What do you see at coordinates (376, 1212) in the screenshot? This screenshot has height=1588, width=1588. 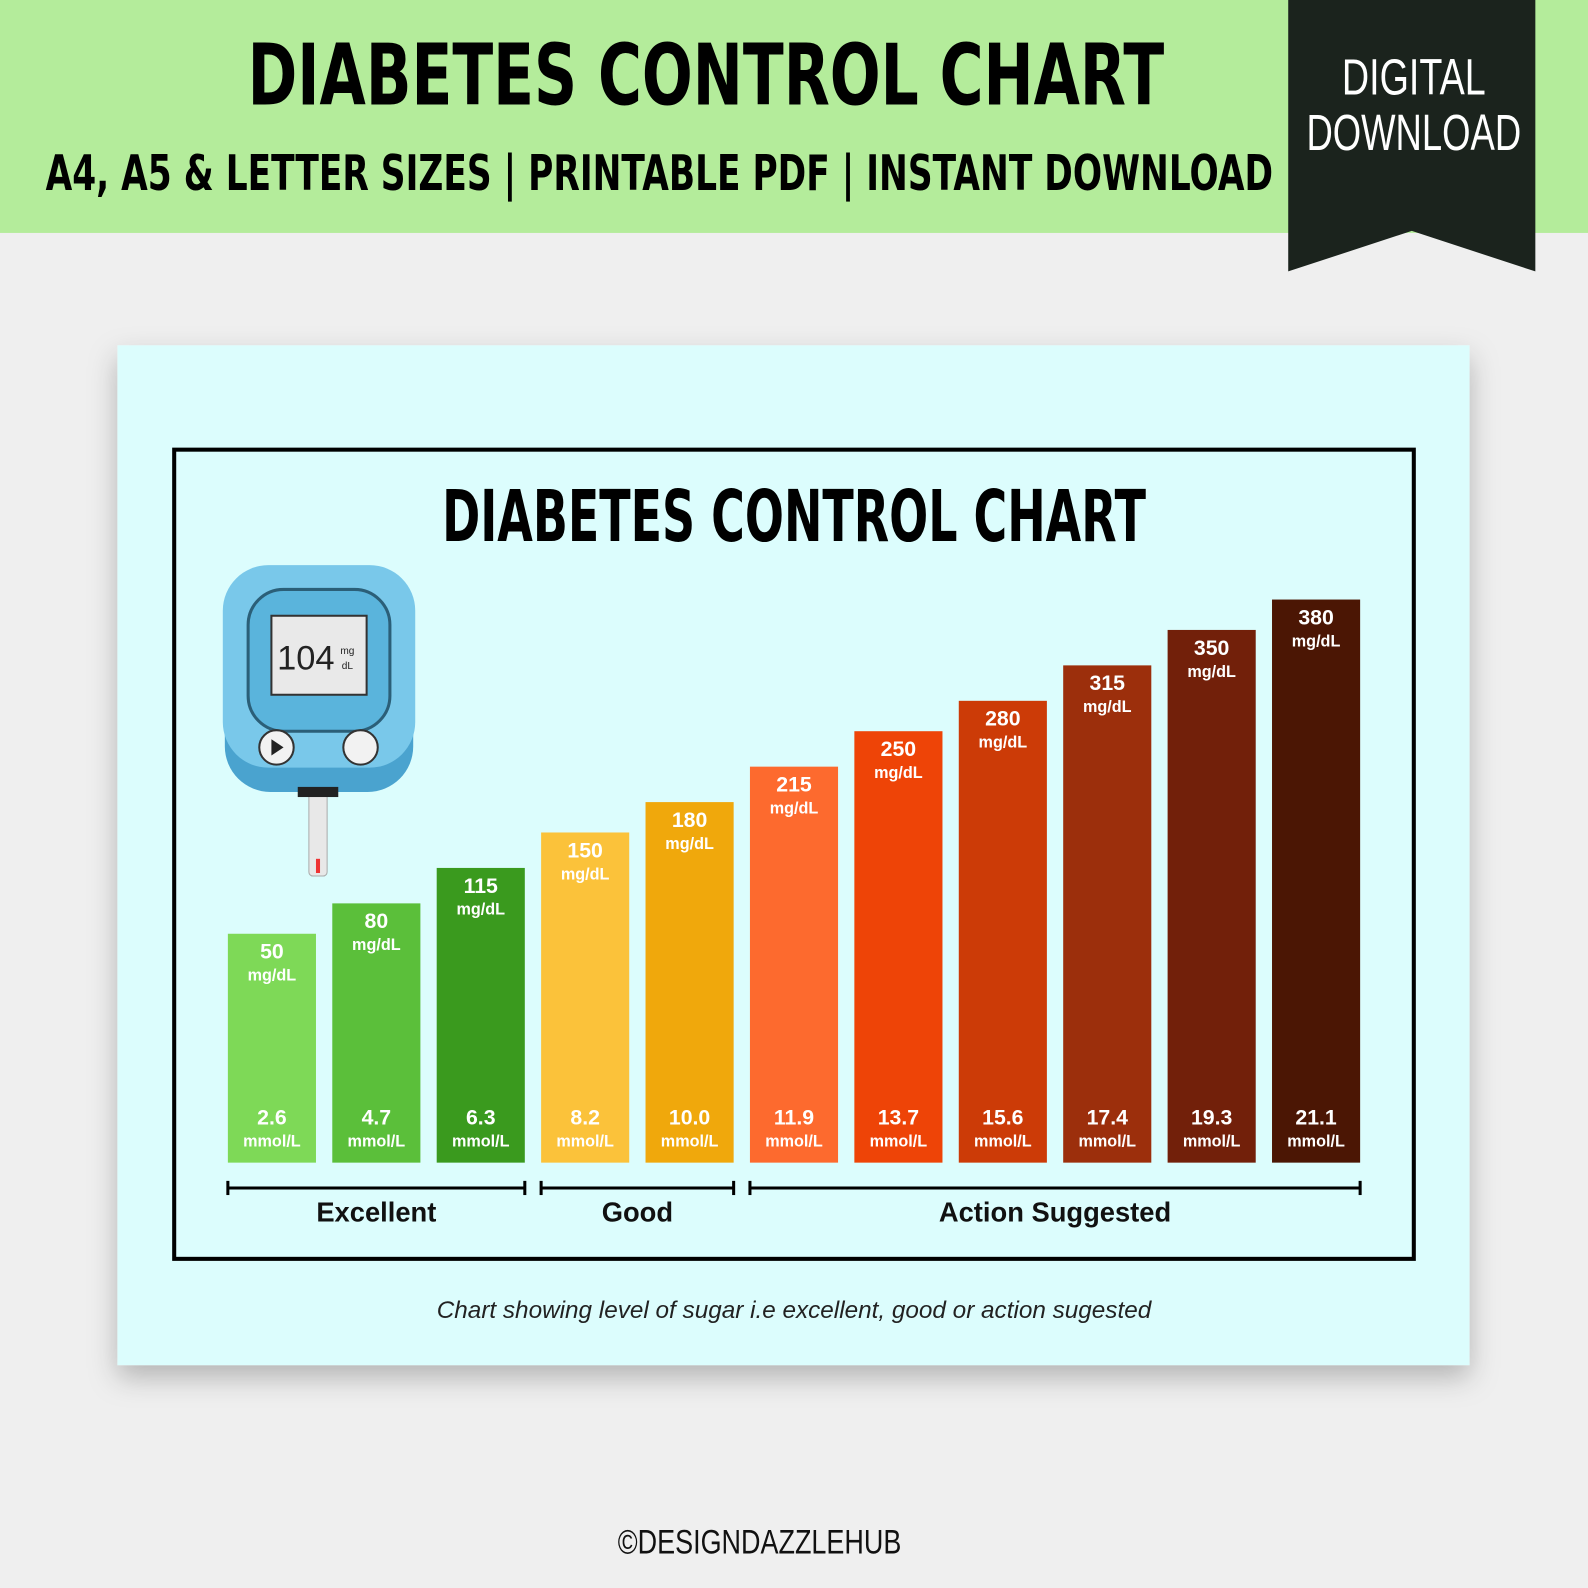 I see `group-label: Excellent` at bounding box center [376, 1212].